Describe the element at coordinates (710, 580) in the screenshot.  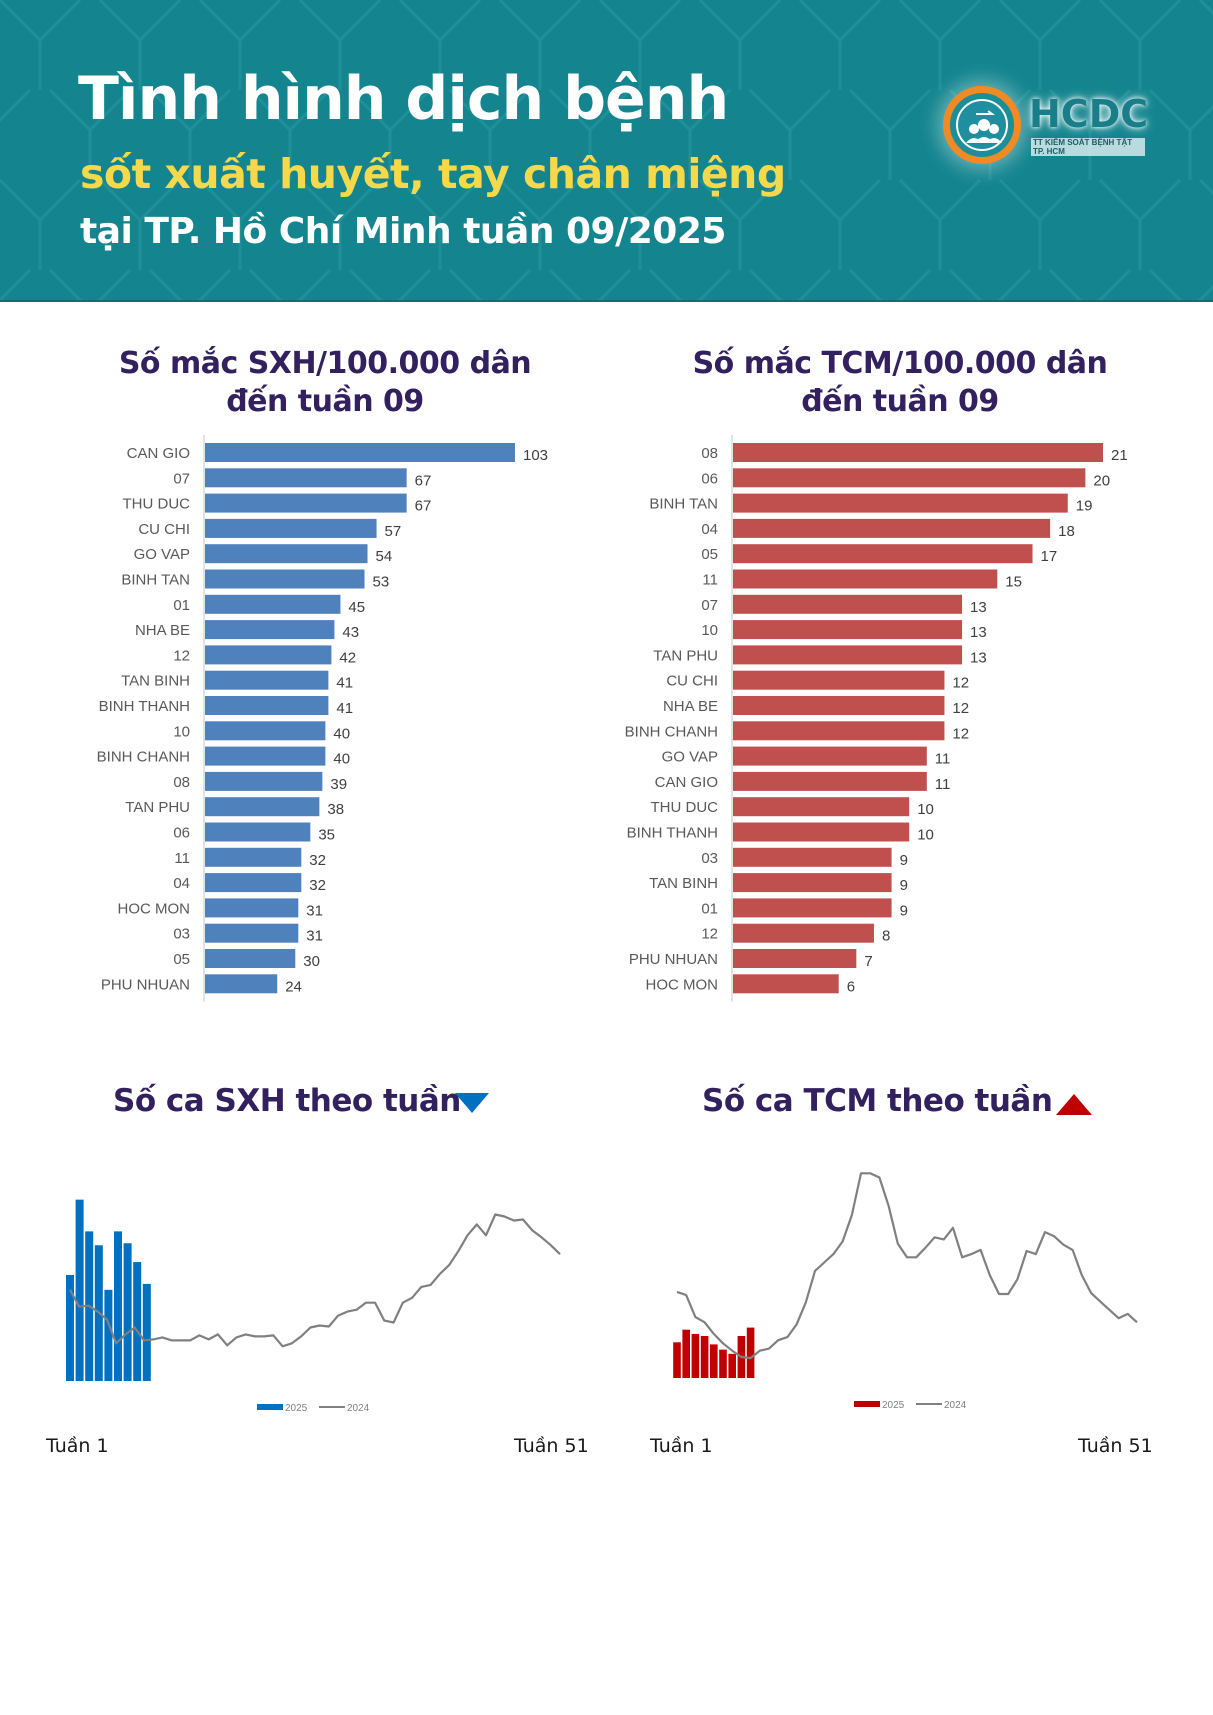
I see `tcm-rate-category-label: 11` at that location.